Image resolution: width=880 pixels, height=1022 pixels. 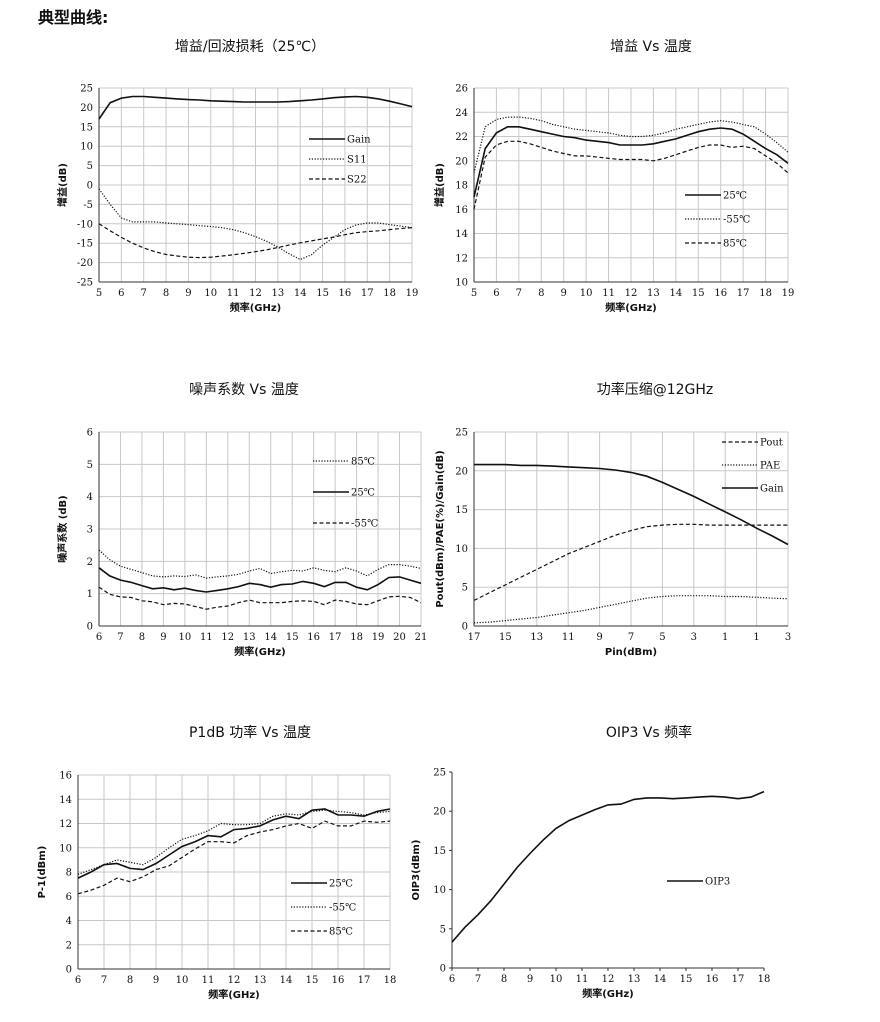 I want to click on y-tick-label: 3, so click(x=90, y=530).